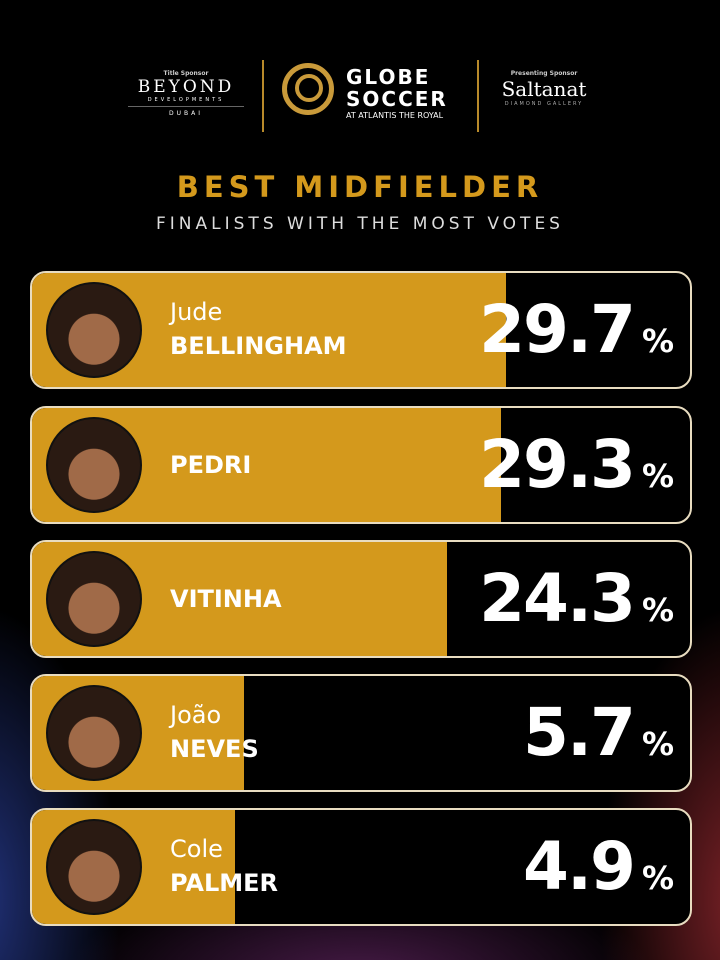 The image size is (720, 960). Describe the element at coordinates (224, 883) in the screenshot. I see `player-last-name: PALMER` at that location.